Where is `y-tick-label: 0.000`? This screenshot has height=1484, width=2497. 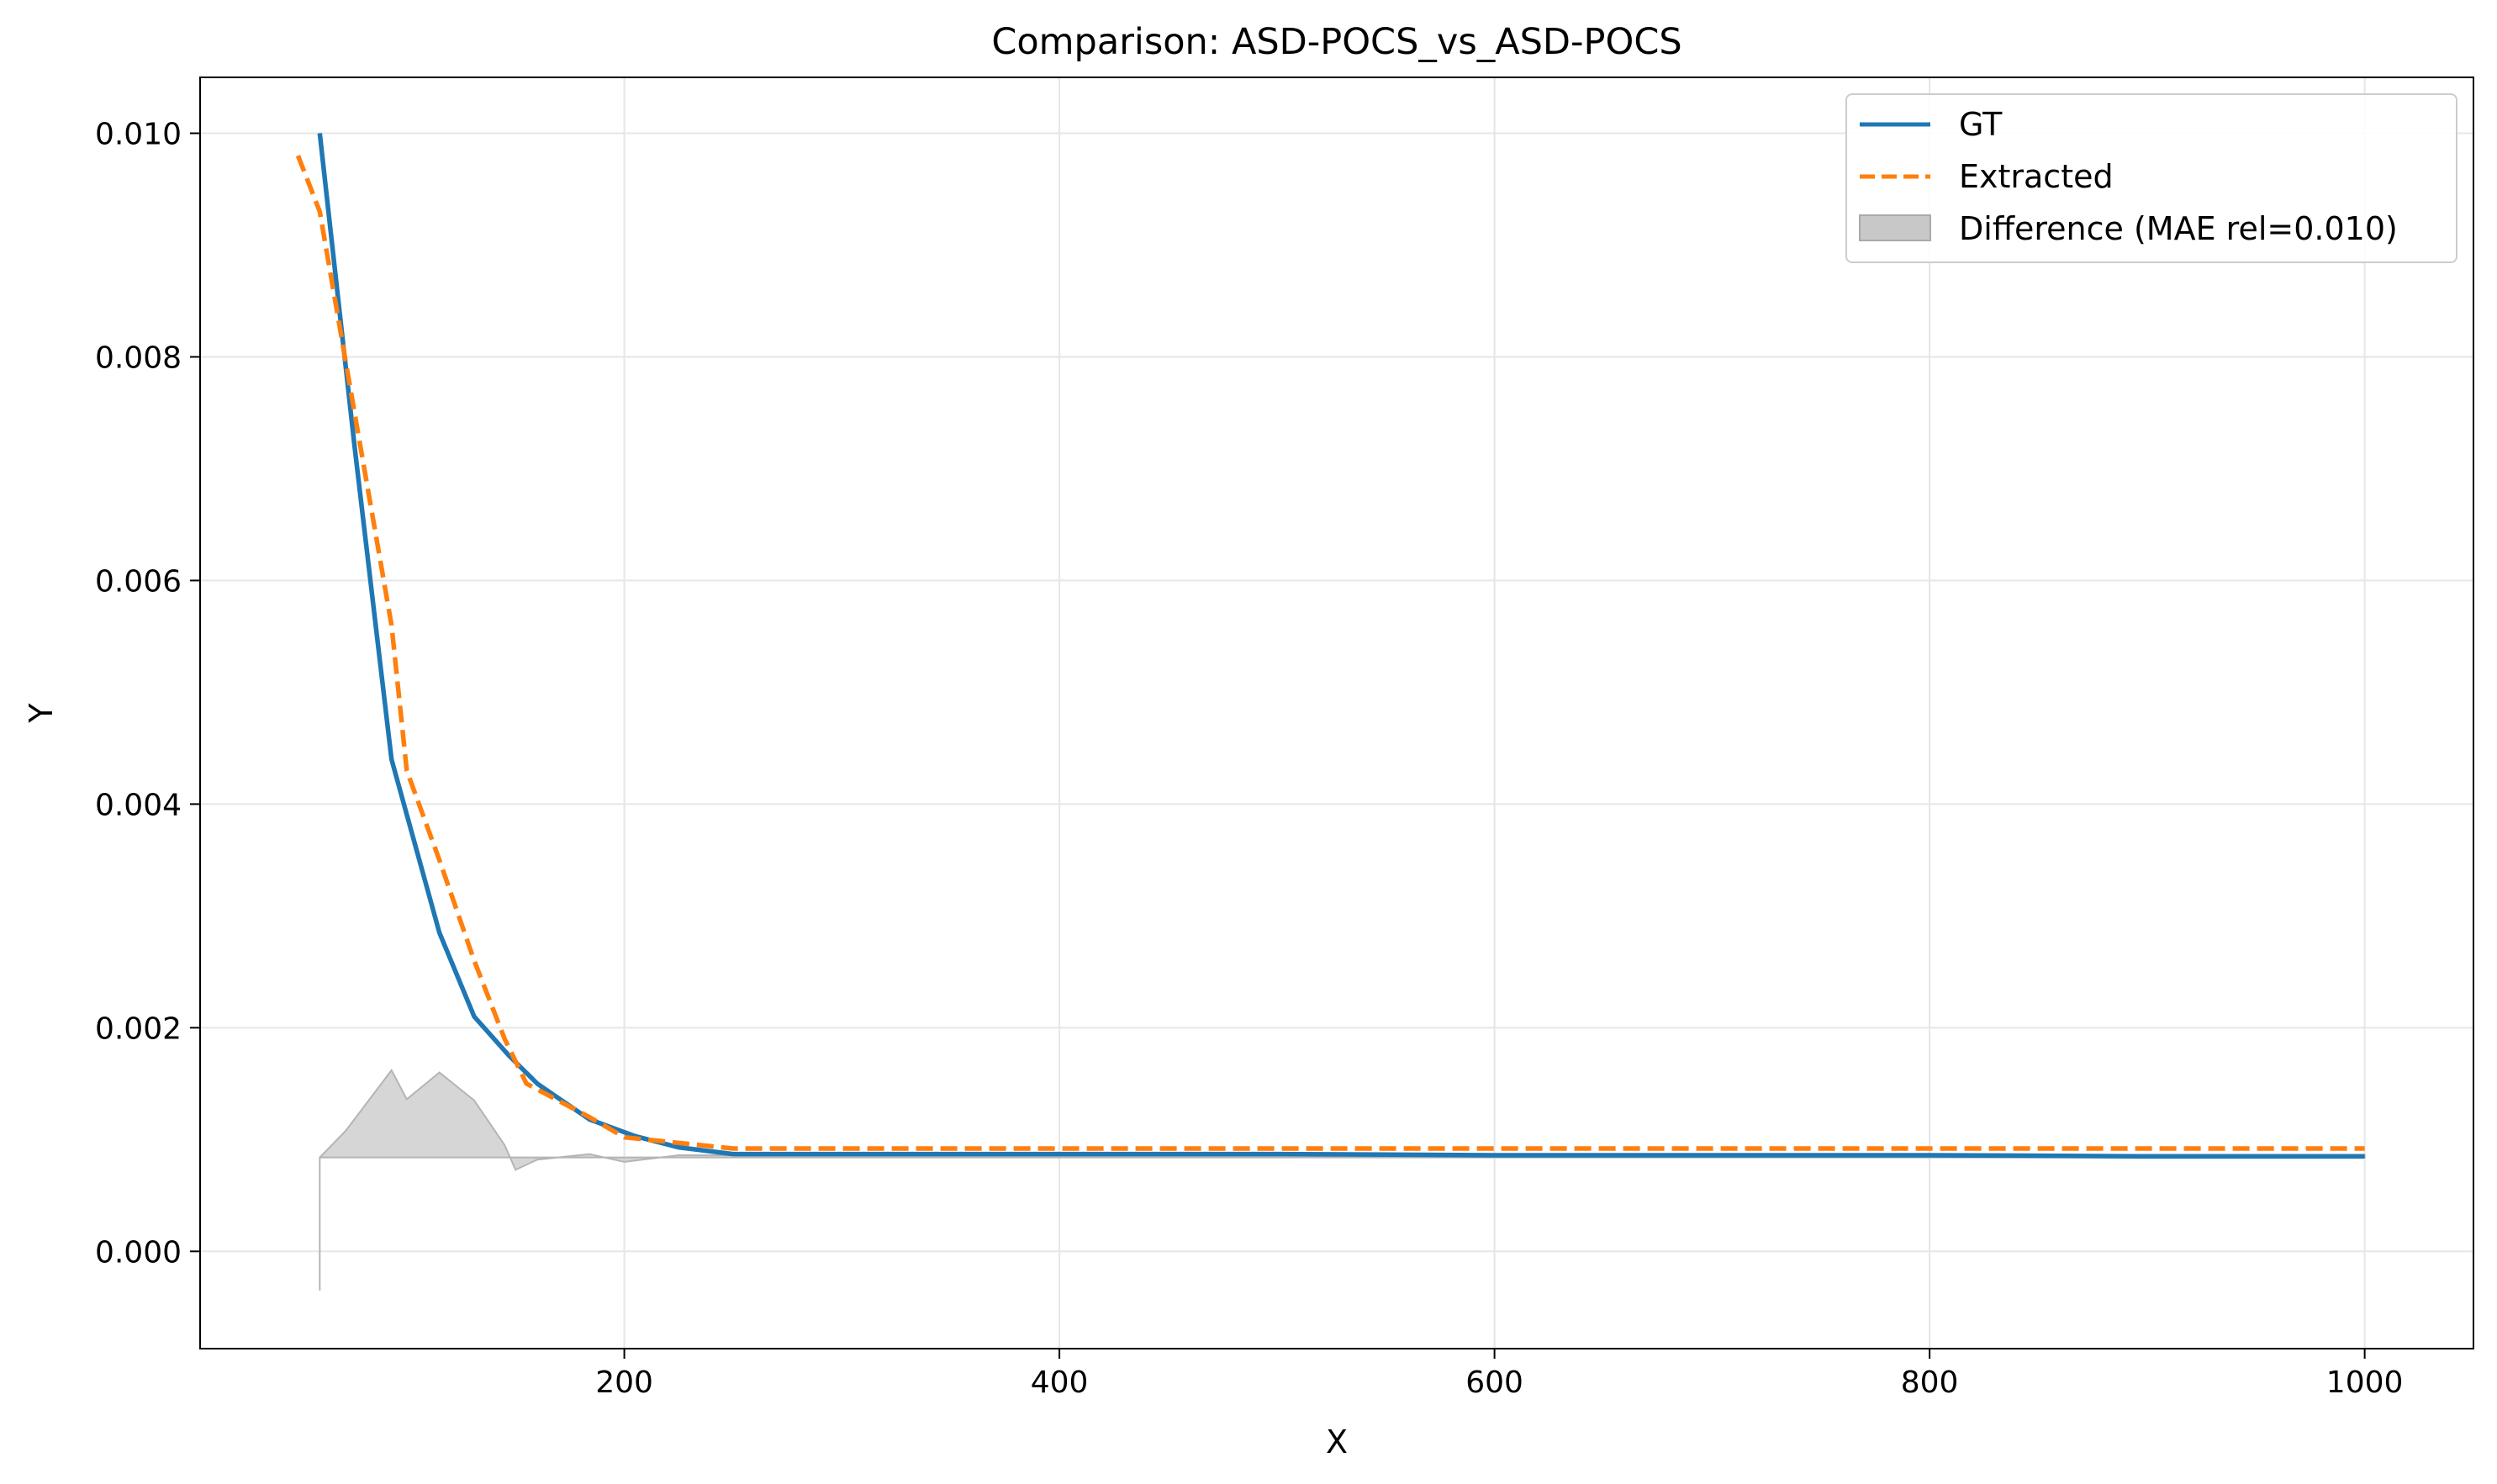 y-tick-label: 0.000 is located at coordinates (138, 1252).